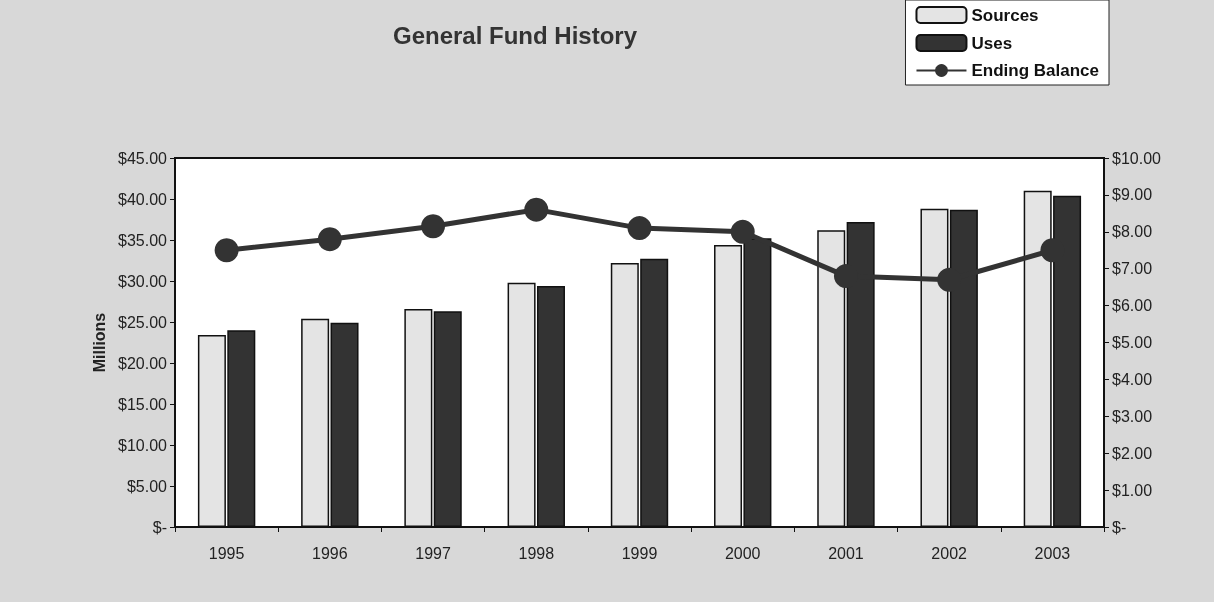 This screenshot has width=1214, height=602. What do you see at coordinates (639, 553) in the screenshot?
I see `x-tick-label: 1999` at bounding box center [639, 553].